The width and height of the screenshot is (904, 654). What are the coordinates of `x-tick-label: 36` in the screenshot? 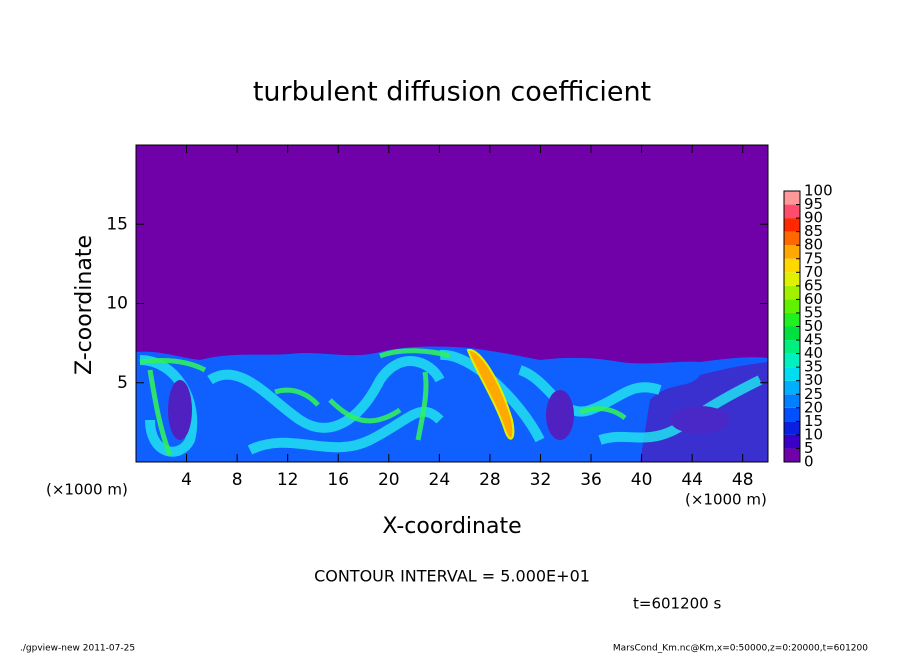 It's located at (591, 480).